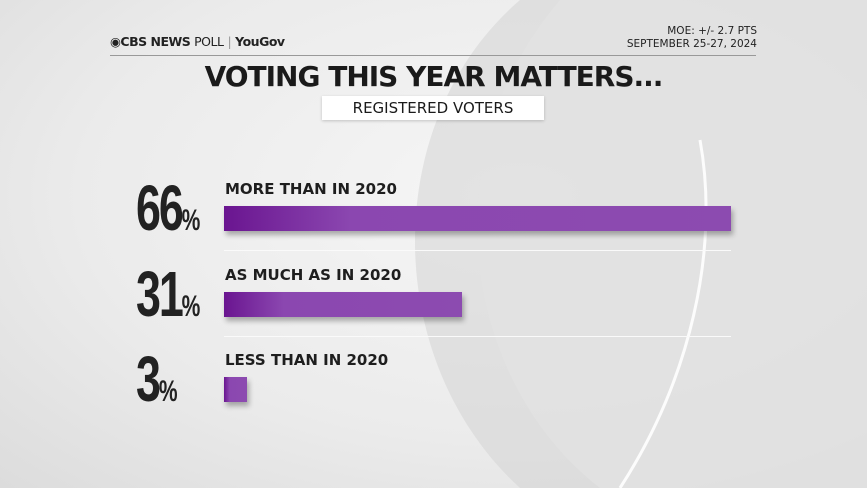  Describe the element at coordinates (311, 189) in the screenshot. I see `category-label: MORE THAN IN 2020` at that location.